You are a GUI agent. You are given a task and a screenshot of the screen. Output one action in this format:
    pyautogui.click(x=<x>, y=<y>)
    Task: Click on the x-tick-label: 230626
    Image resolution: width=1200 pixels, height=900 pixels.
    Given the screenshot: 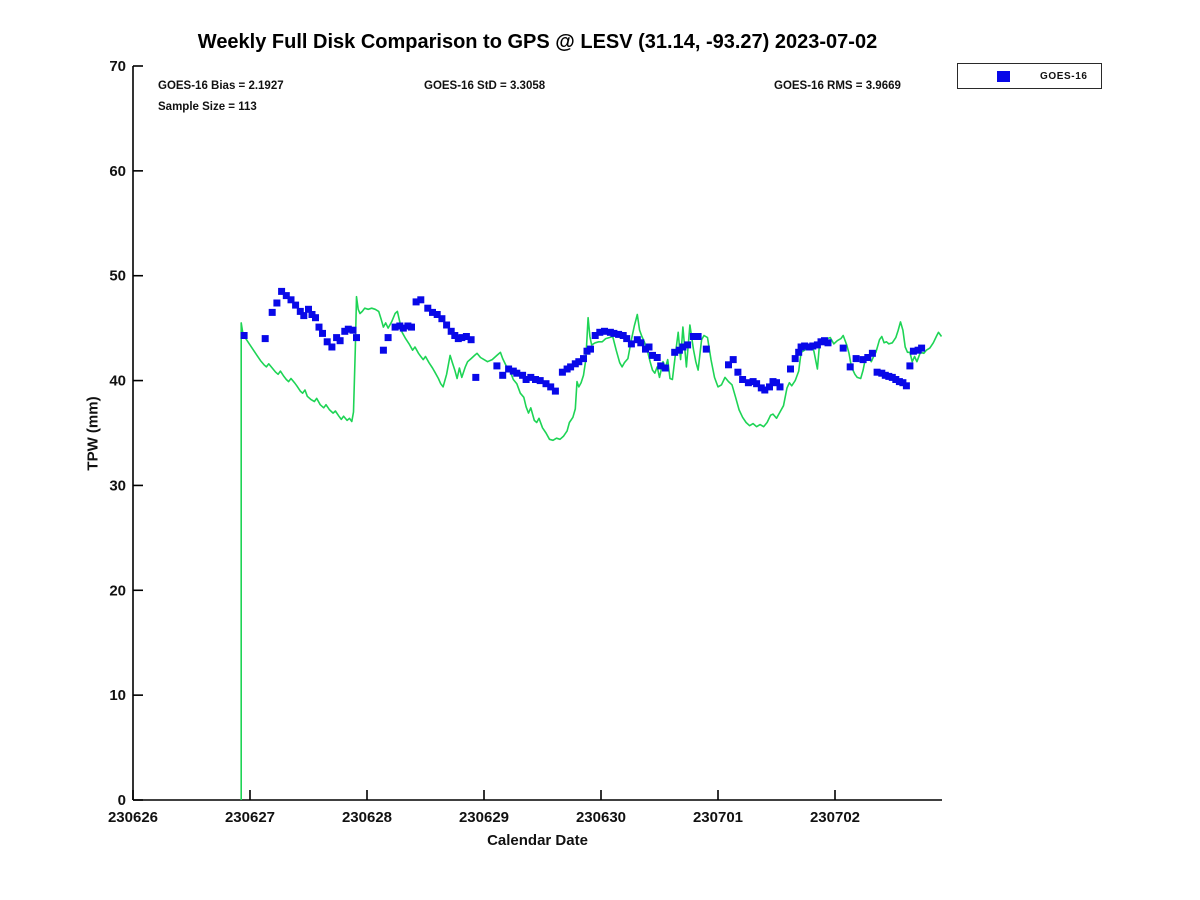 What is the action you would take?
    pyautogui.click(x=133, y=817)
    